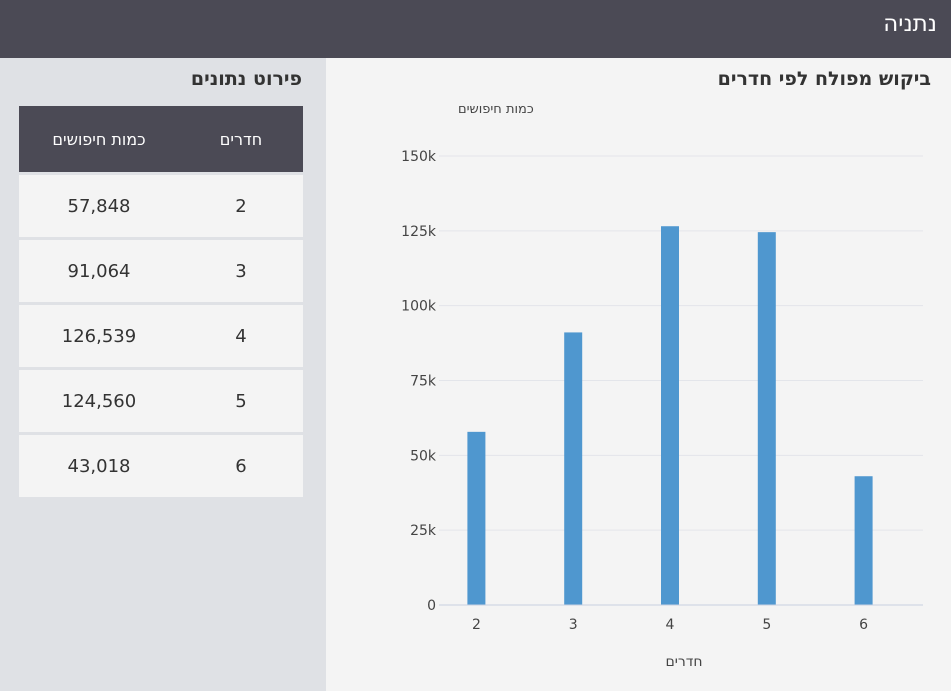  What do you see at coordinates (476, 625) in the screenshot?
I see `x-tick-label: 2` at bounding box center [476, 625].